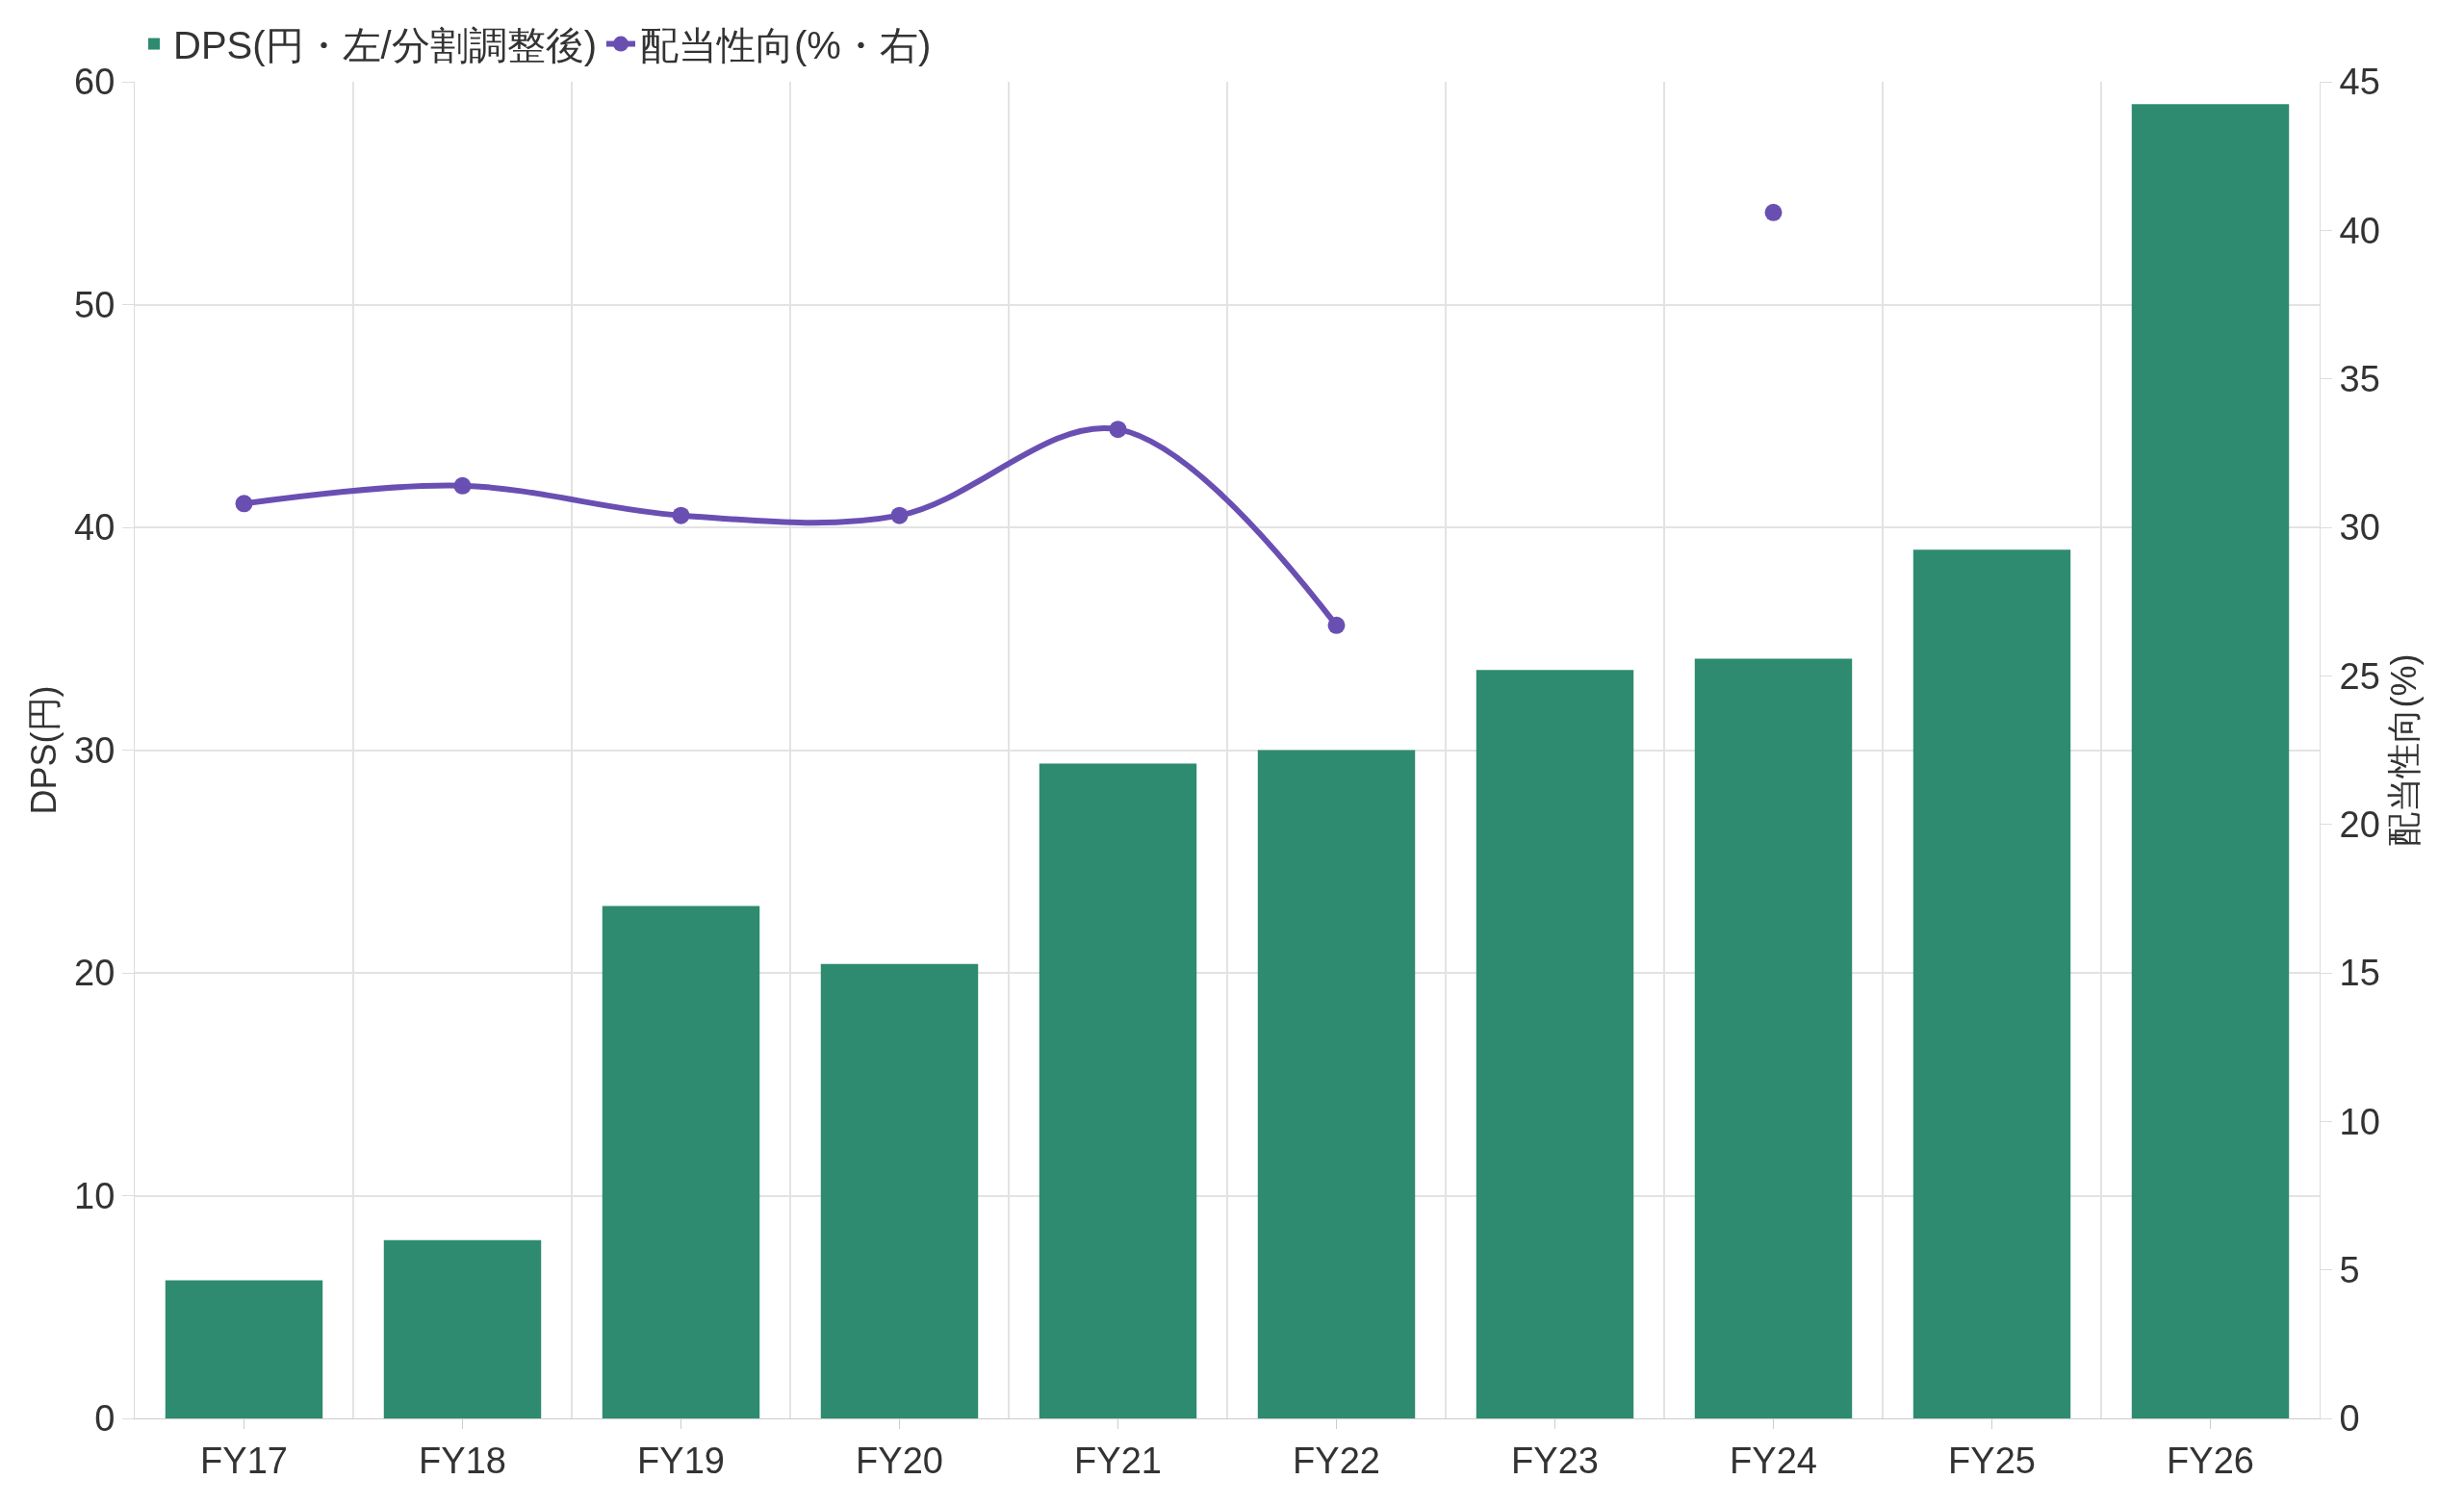  What do you see at coordinates (899, 1460) in the screenshot?
I see `x-tick-label: FY20` at bounding box center [899, 1460].